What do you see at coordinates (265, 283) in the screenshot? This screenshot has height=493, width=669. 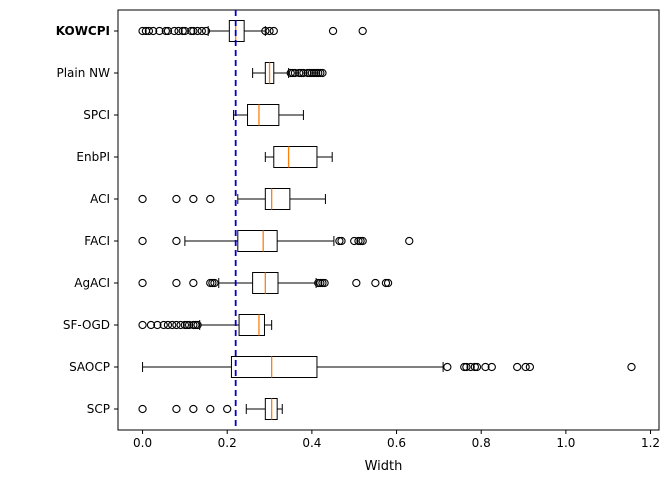 I see `box-group-agaci` at bounding box center [265, 283].